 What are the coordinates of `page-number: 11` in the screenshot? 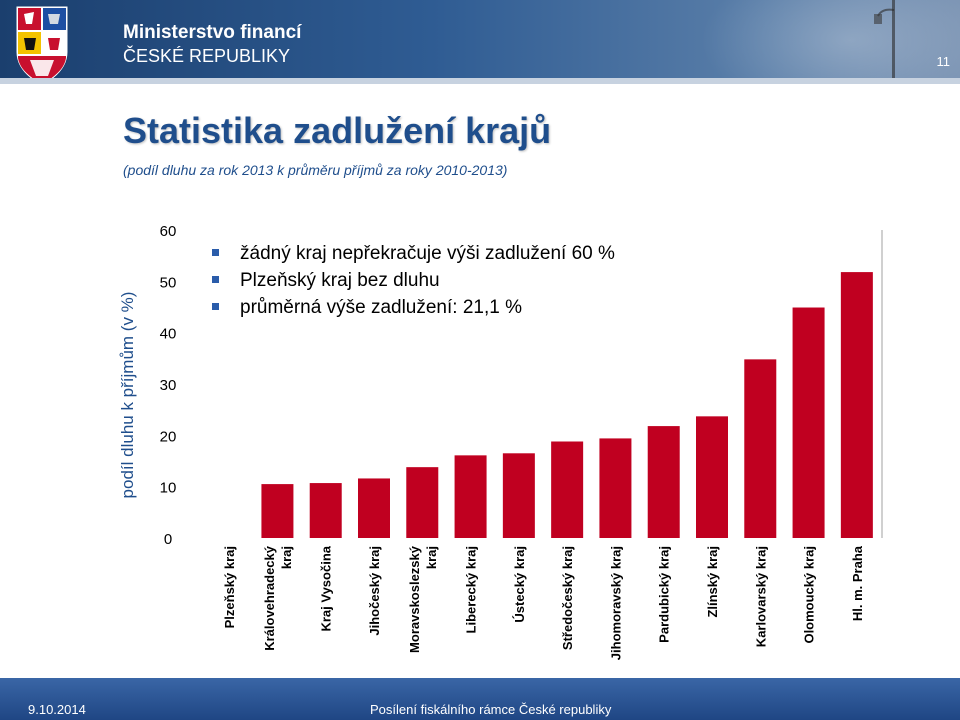 It's located at (943, 61).